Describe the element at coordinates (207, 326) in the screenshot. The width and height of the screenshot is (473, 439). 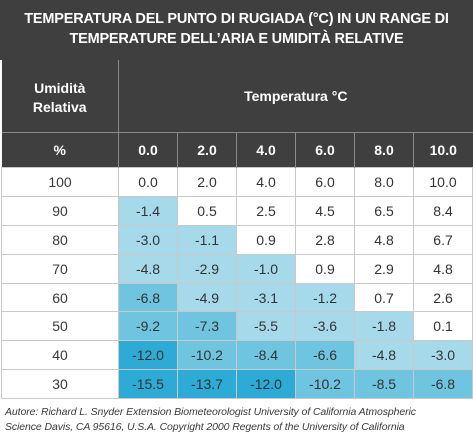
I see `dew-point-cell: -7.3` at that location.